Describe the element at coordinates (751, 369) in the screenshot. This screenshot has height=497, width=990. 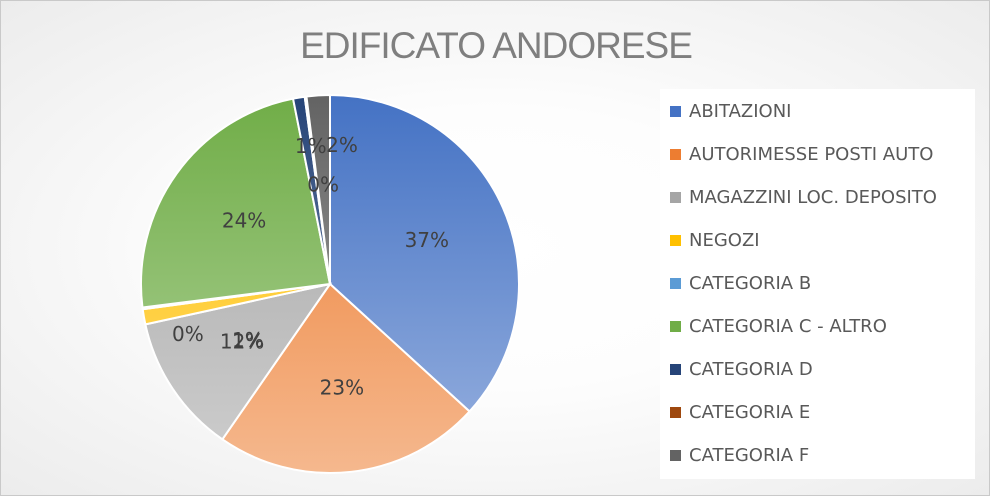
I see `legend-label: CATEGORIA D` at that location.